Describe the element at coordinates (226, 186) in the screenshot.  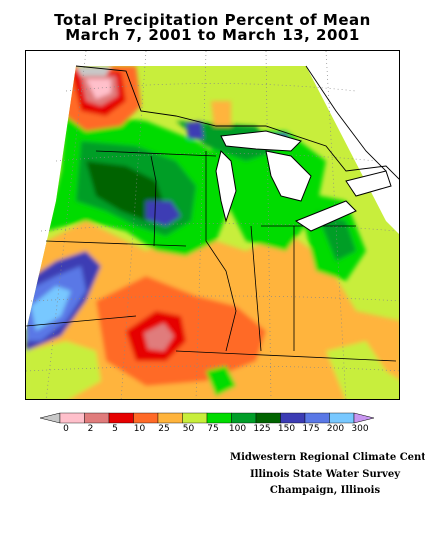
I see `lake-michigan` at that location.